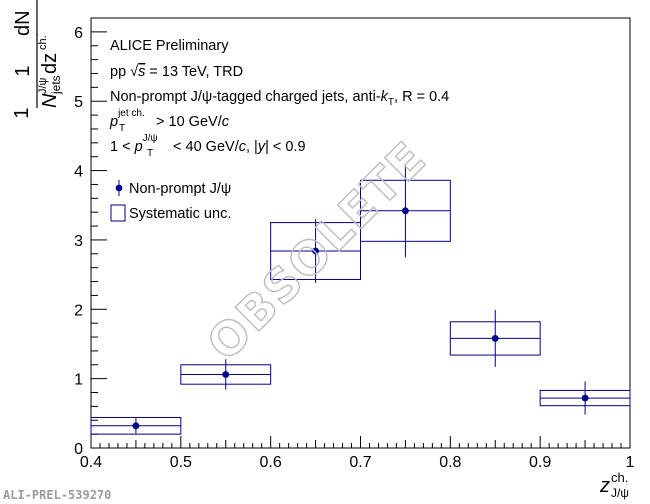  What do you see at coordinates (169, 46) in the screenshot?
I see `annotation-line-1: ALICE Preliminary` at bounding box center [169, 46].